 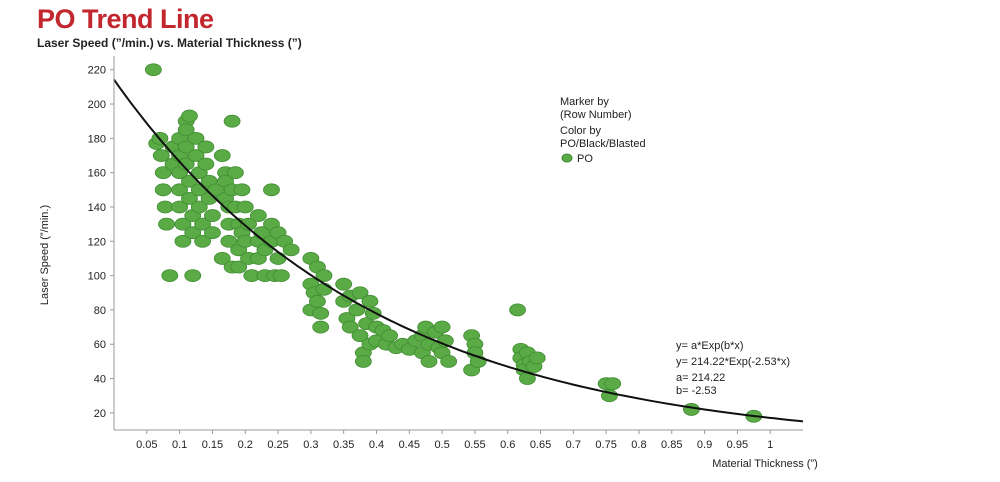 What do you see at coordinates (212, 445) in the screenshot?
I see `x-tick-label: 0.15` at bounding box center [212, 445].